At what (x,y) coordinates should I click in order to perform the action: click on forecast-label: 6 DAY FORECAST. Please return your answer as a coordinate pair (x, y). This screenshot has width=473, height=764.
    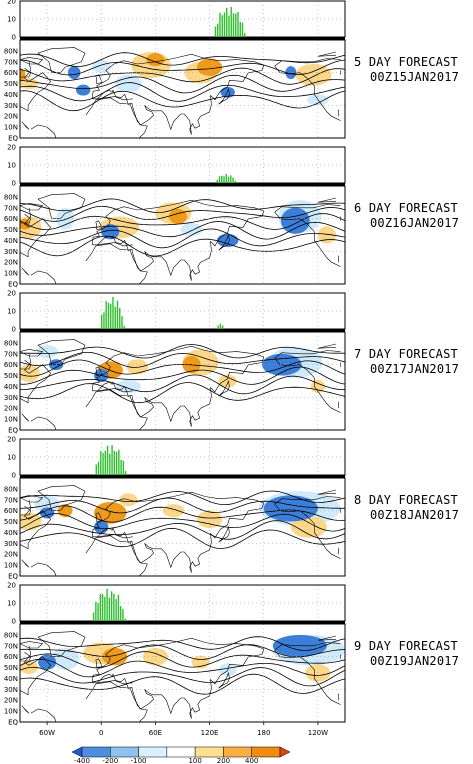
    Looking at the image, I should click on (406, 208).